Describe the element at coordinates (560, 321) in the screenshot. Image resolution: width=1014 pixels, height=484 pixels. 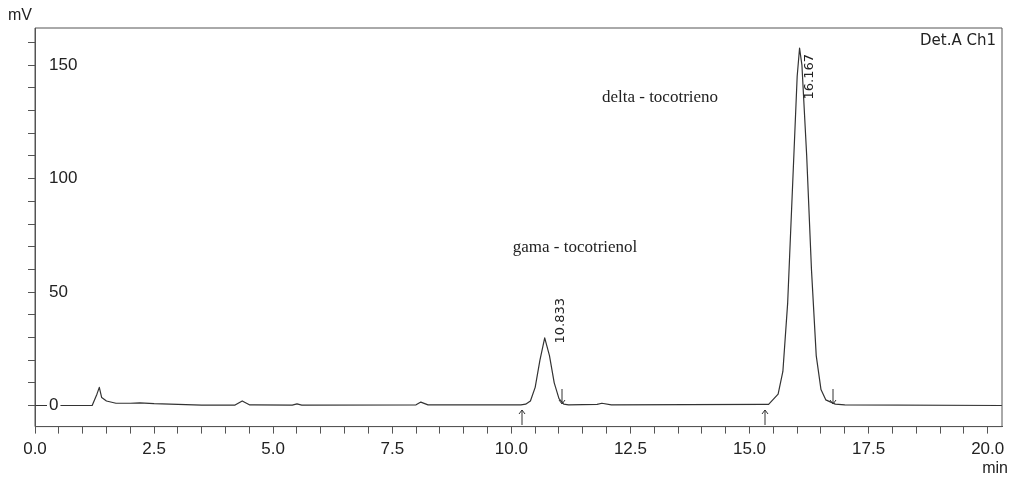
I see `annotation: 10.833` at that location.